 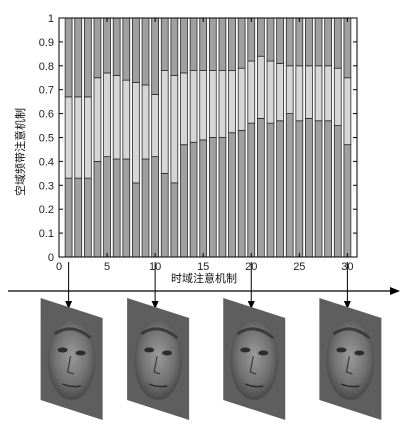 What do you see at coordinates (20, 152) in the screenshot?
I see `y-axis-label: 空域频带注意机制` at bounding box center [20, 152].